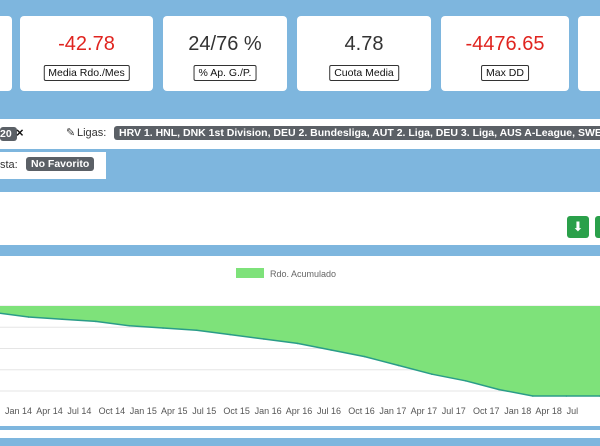 Image resolution: width=600 pixels, height=446 pixels. What do you see at coordinates (6, 53) in the screenshot?
I see `kpi-card-partial` at bounding box center [6, 53].